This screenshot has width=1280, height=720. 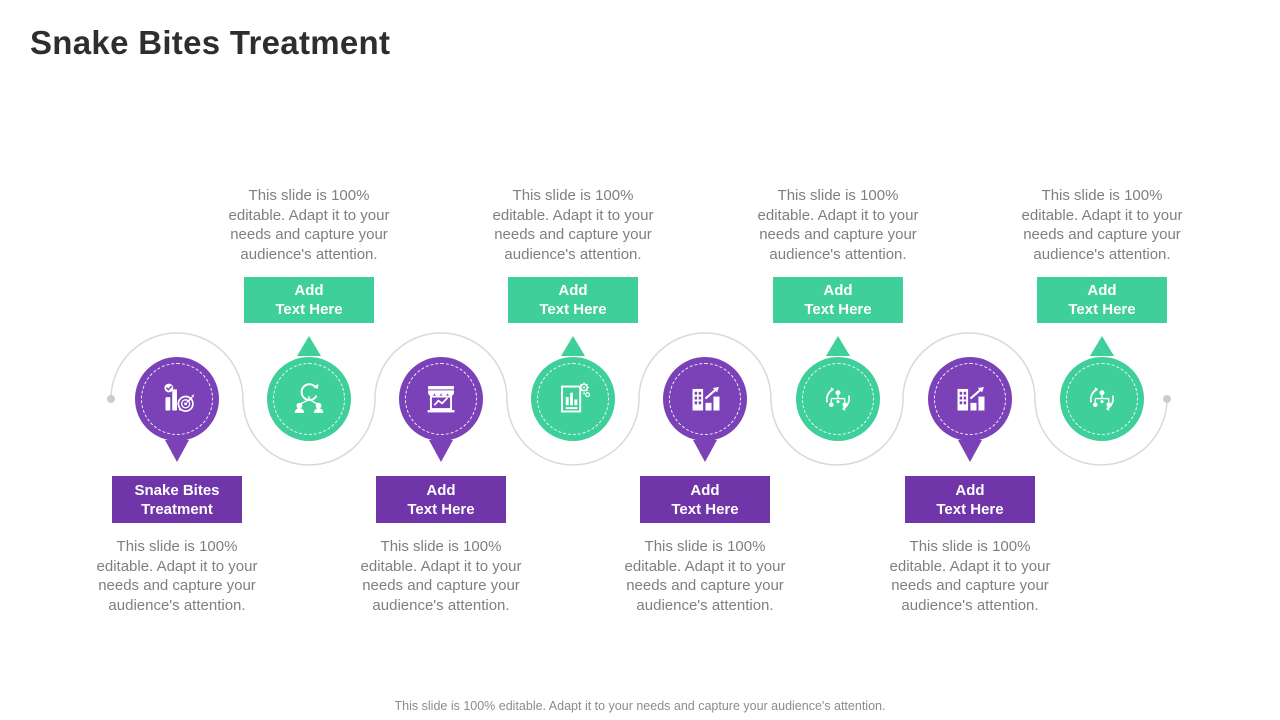 What do you see at coordinates (309, 300) in the screenshot?
I see `add-text-button-top-1: Add Text Here` at bounding box center [309, 300].